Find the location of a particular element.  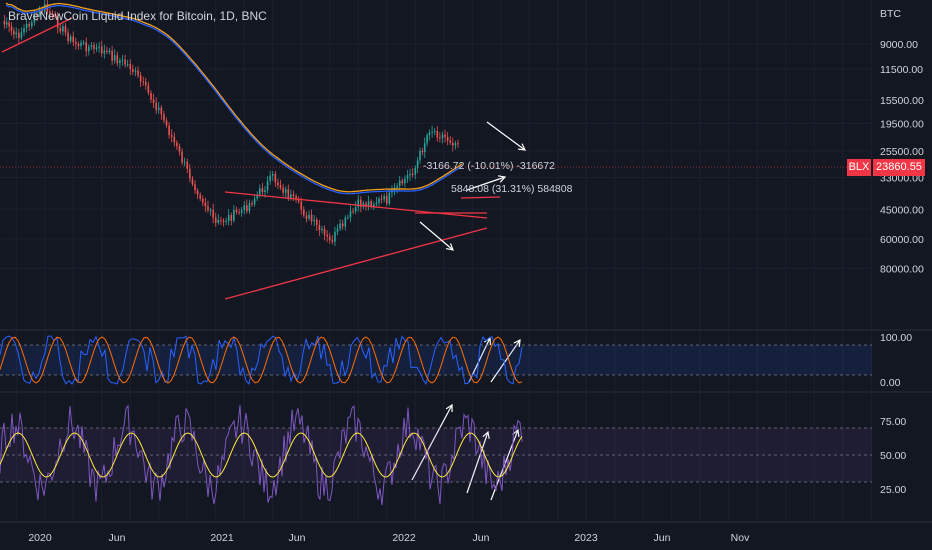

stoch-d-line is located at coordinates (261, 360).